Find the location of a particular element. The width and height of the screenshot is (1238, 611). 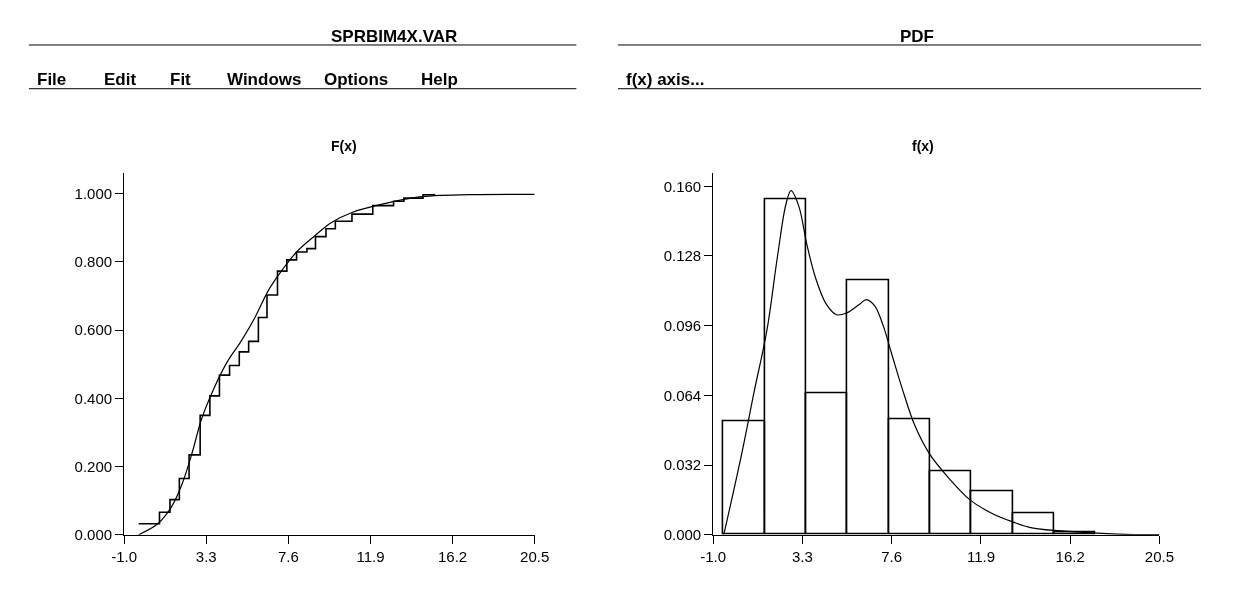

y-tick-label: 0.400 is located at coordinates (93, 398).